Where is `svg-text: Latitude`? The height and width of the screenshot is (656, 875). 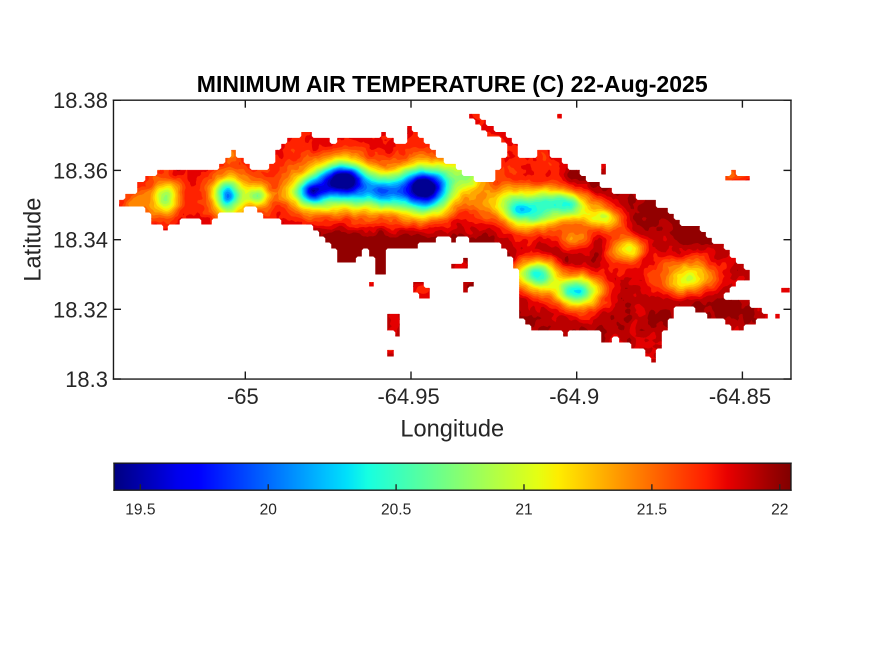 svg-text: Latitude is located at coordinates (33, 240).